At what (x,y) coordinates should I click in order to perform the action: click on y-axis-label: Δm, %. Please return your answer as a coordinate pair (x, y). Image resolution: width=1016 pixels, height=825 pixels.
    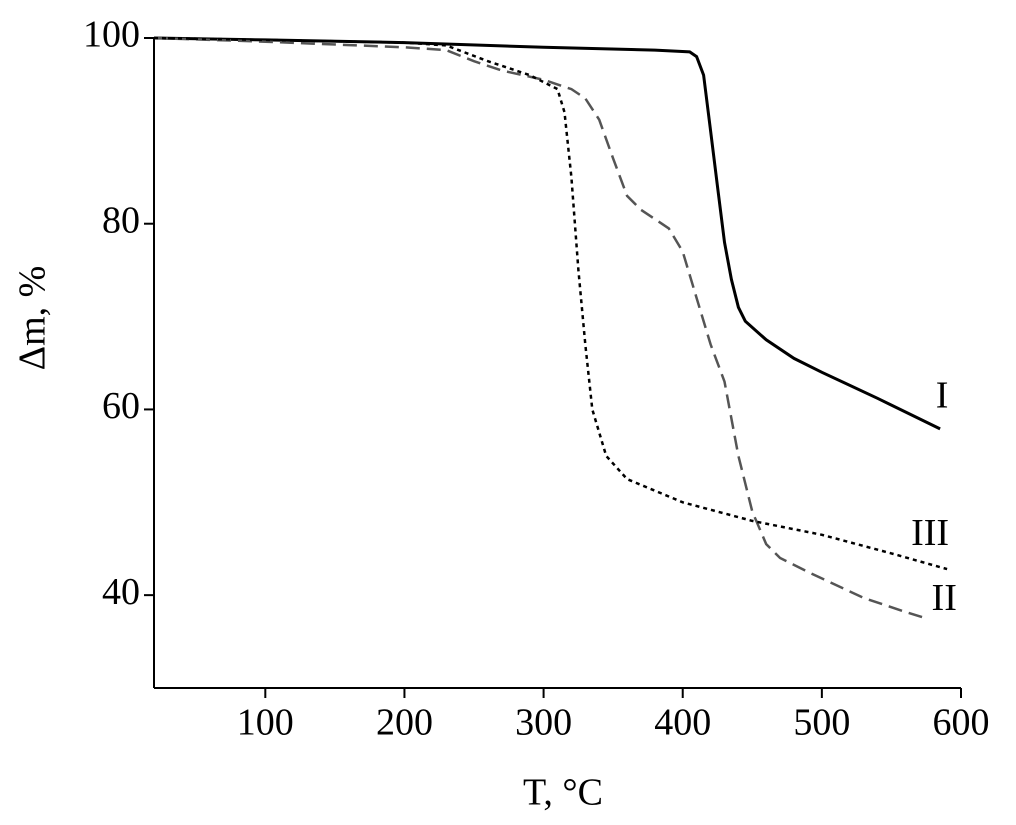
    Looking at the image, I should click on (33, 318).